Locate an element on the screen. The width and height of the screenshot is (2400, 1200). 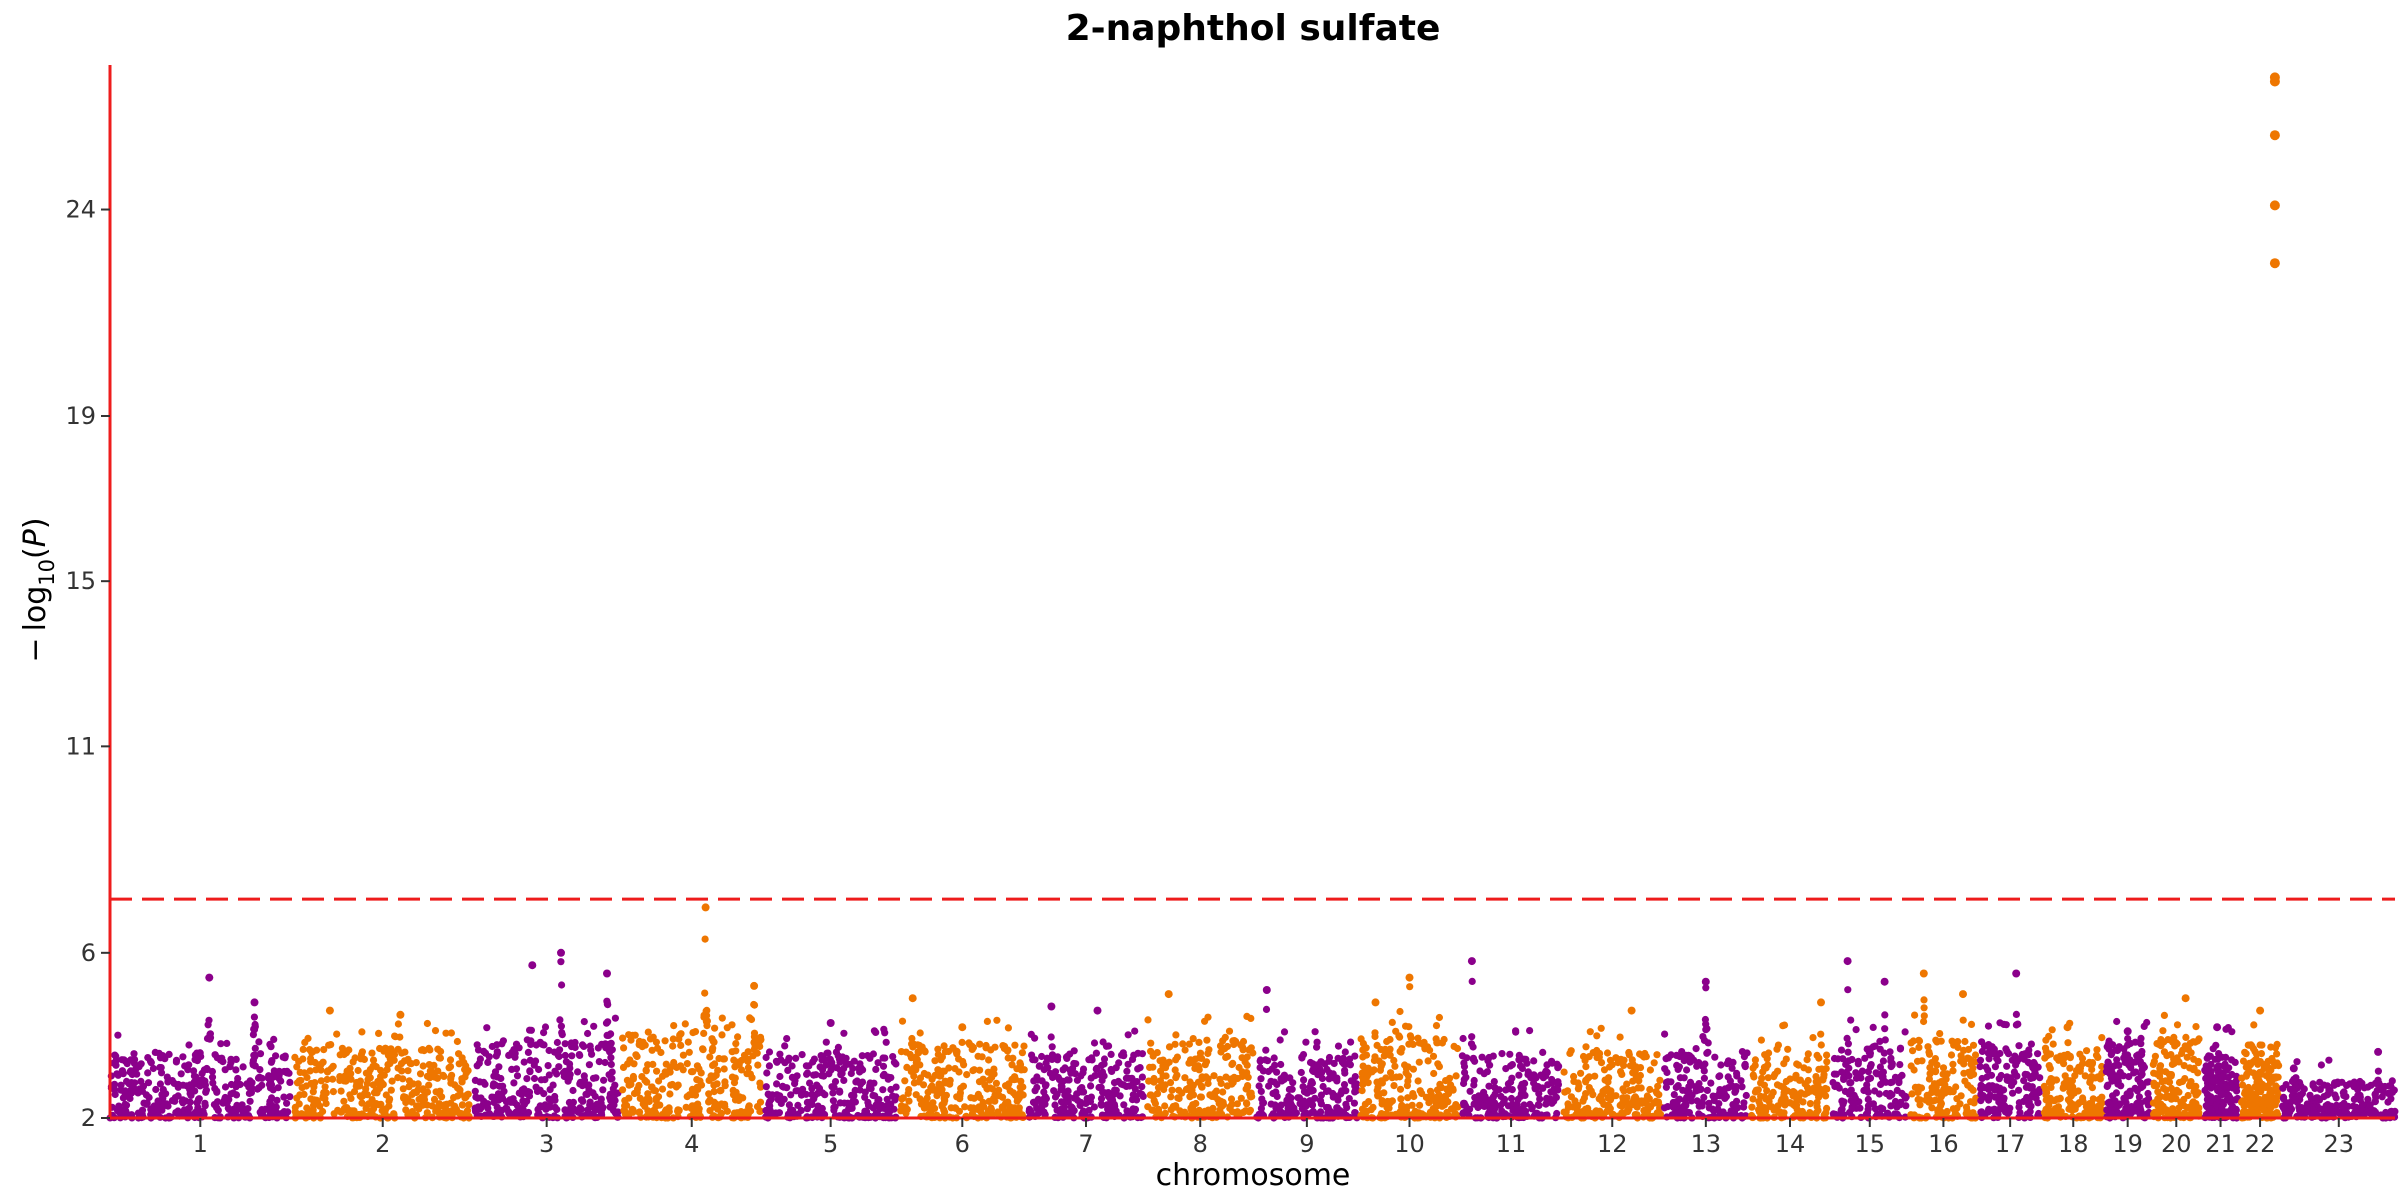
peak-point-chr13 is located at coordinates (1705, 981).